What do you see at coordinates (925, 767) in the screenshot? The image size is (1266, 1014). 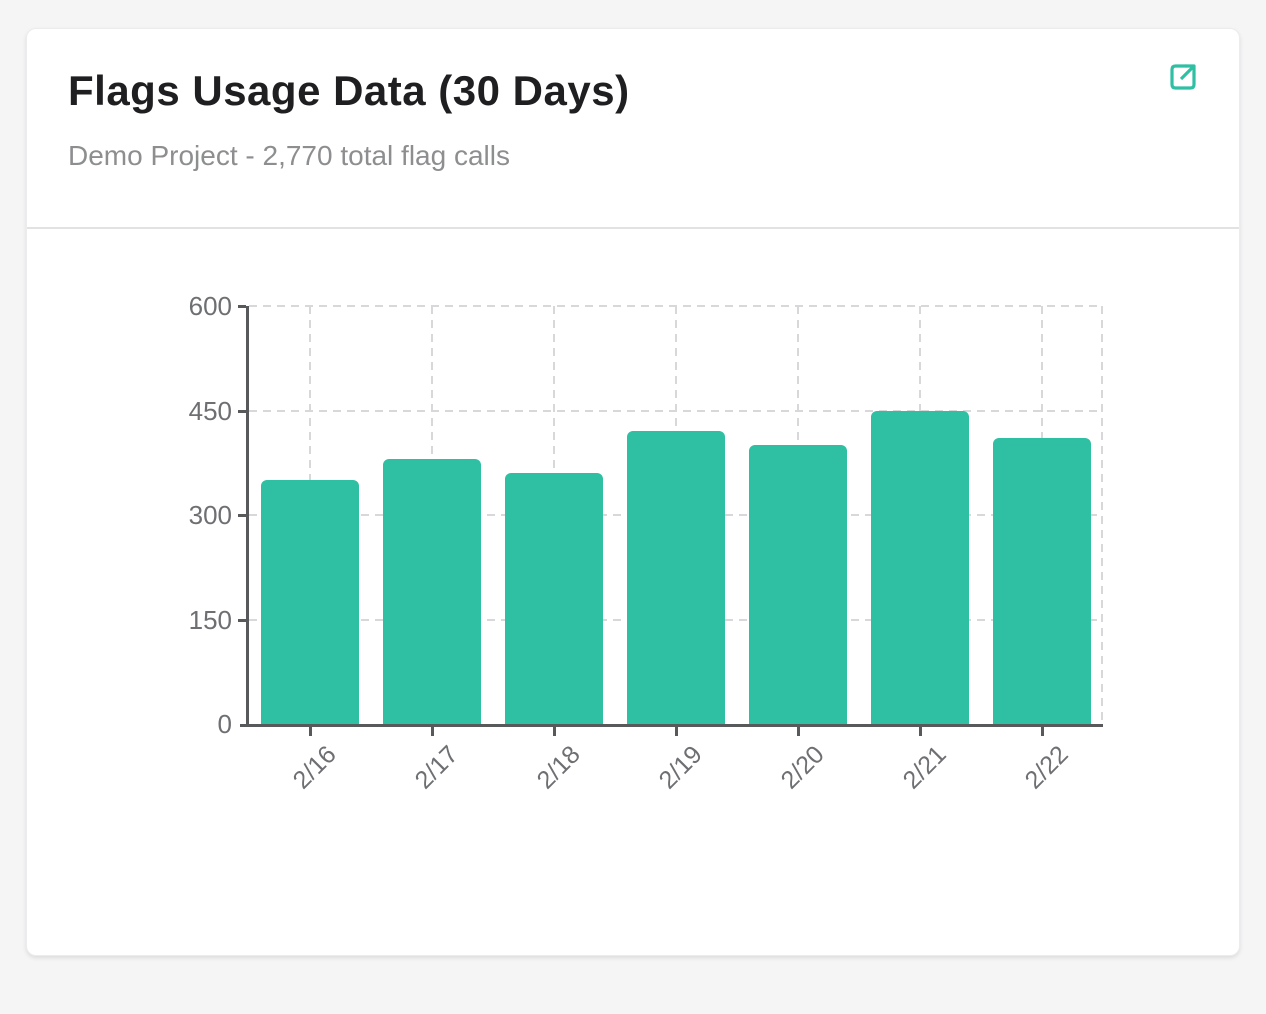 I see `x-tick-label: 2/21` at bounding box center [925, 767].